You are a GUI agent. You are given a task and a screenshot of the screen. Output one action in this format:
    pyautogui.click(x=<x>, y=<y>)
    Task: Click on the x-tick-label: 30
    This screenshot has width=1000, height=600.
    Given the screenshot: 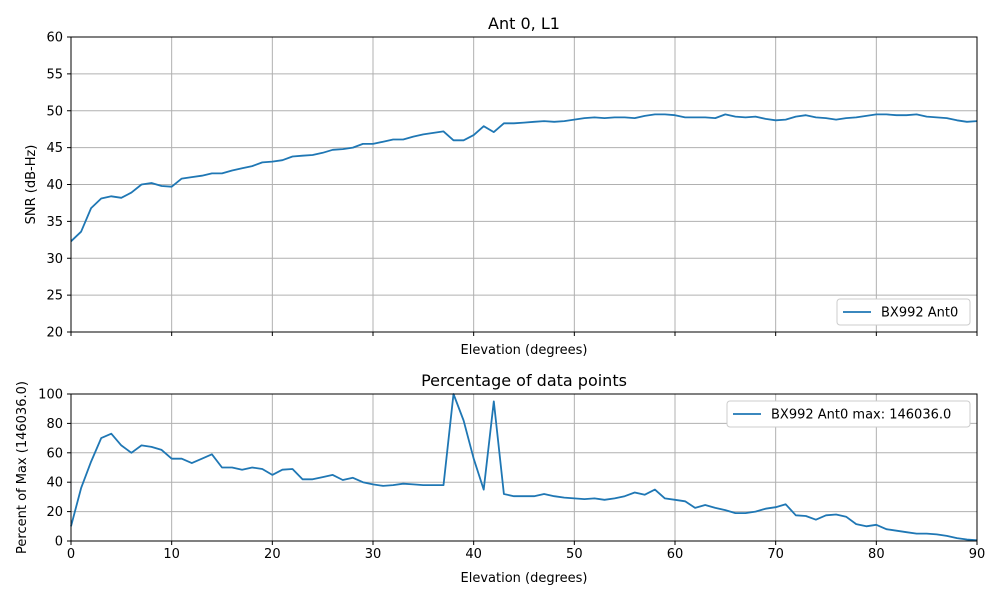 What is the action you would take?
    pyautogui.click(x=373, y=554)
    